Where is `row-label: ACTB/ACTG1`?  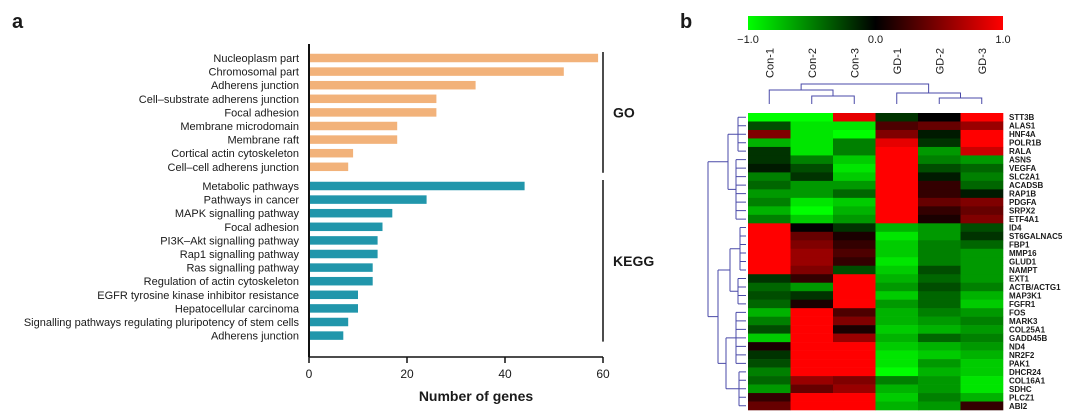
row-label: ACTB/ACTG1 is located at coordinates (1035, 287).